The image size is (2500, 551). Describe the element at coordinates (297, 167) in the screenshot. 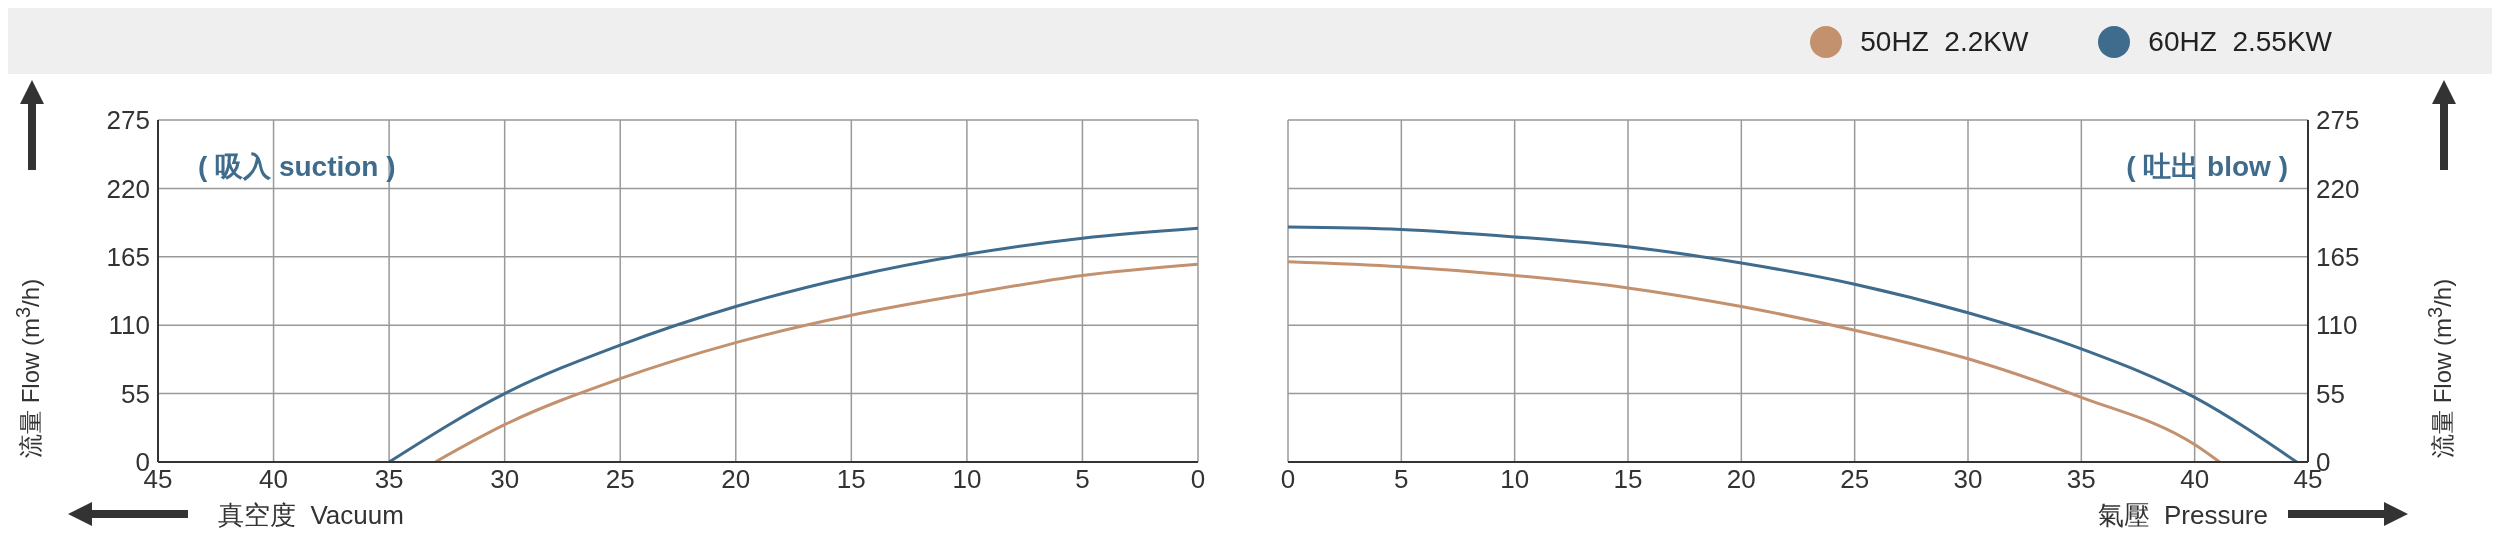

I see `annotation: ( 吸入 suction )` at that location.